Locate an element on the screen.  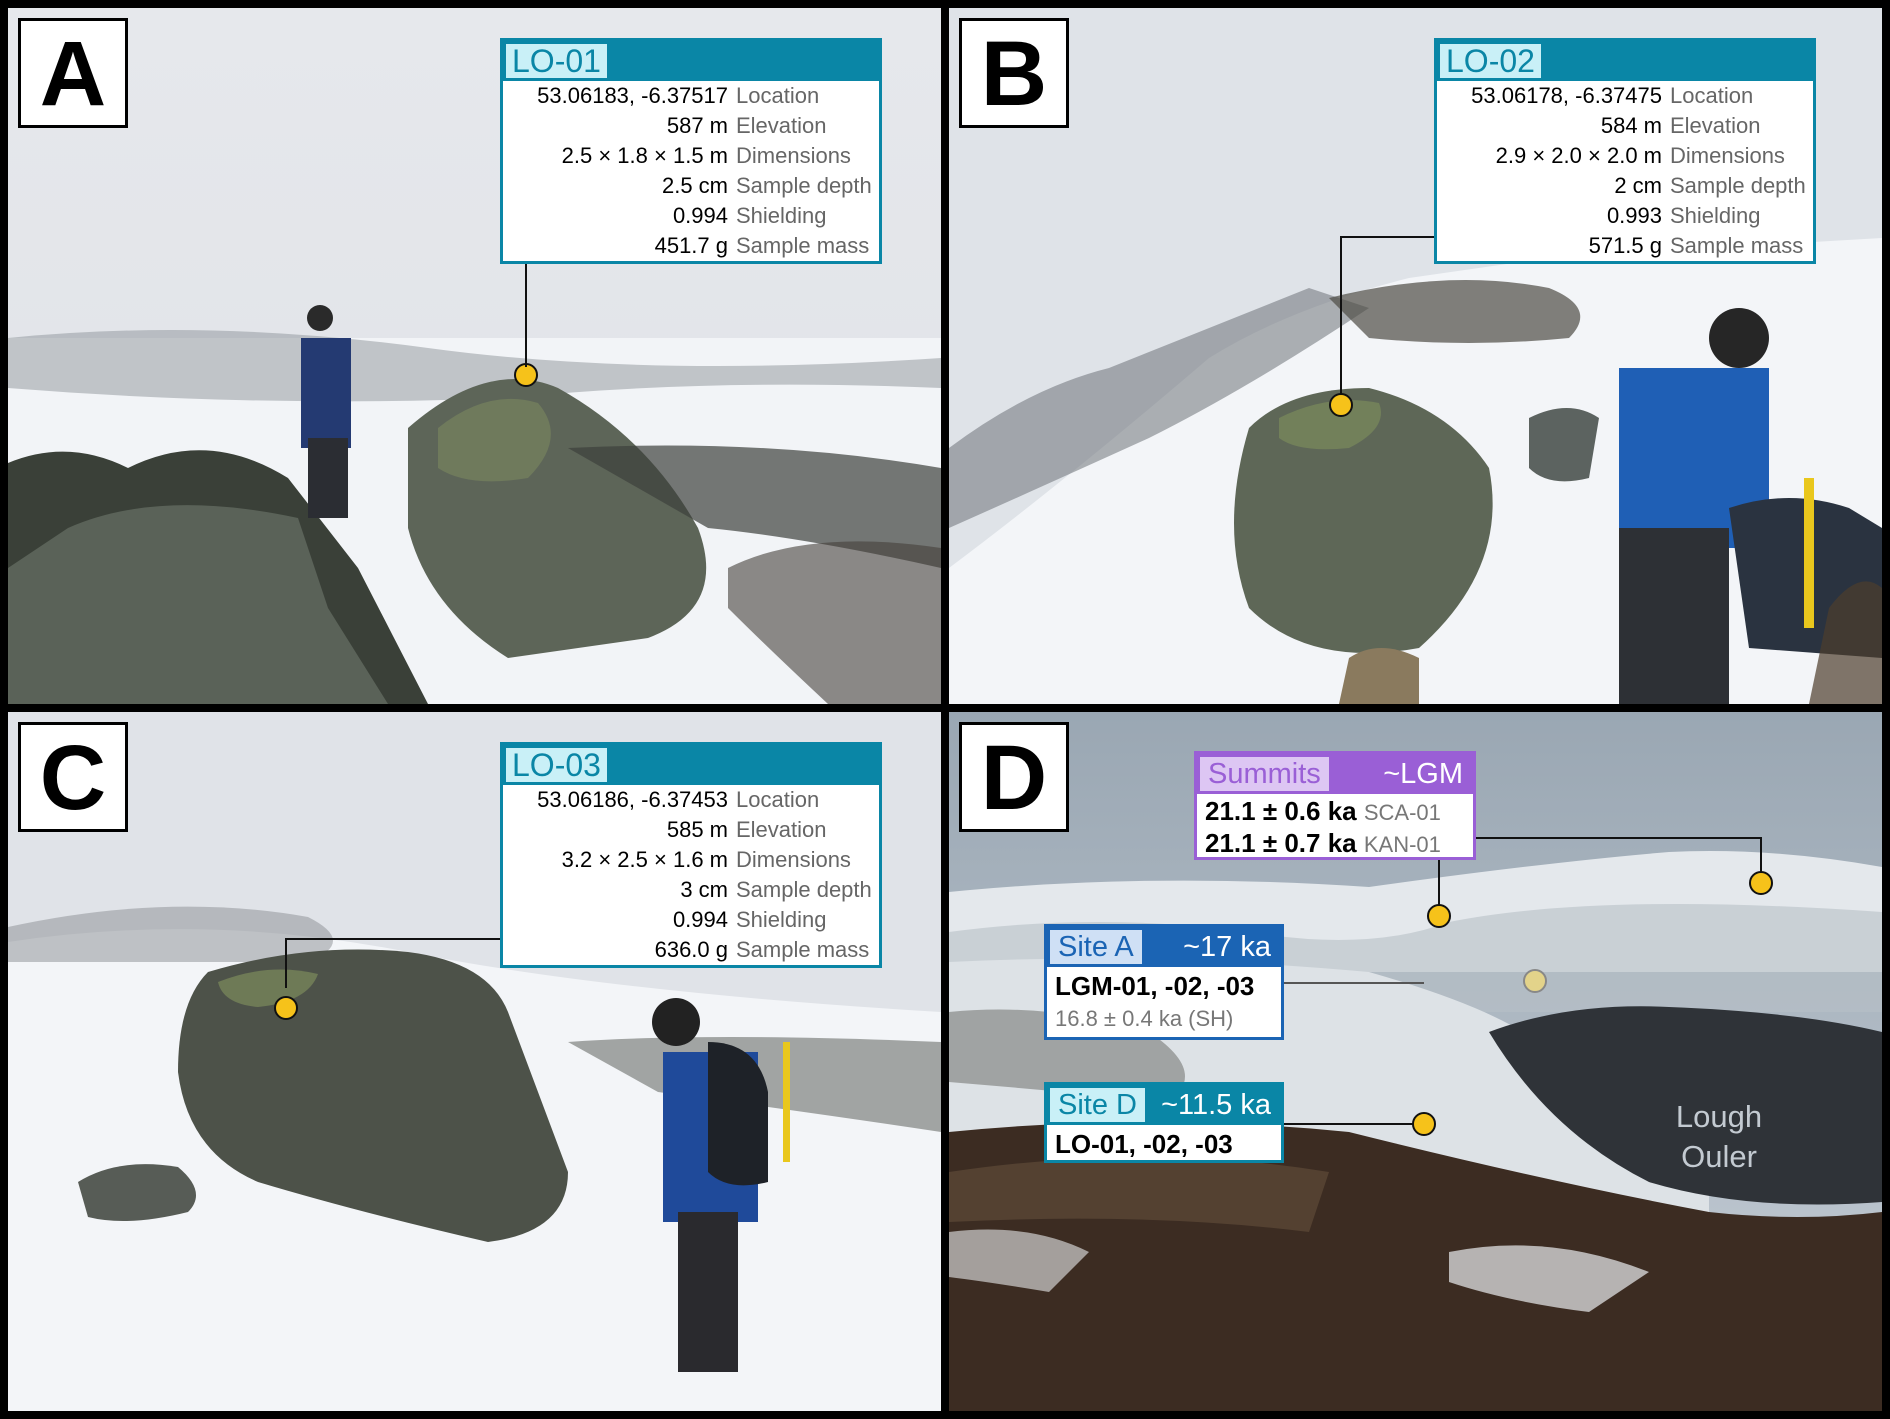
summit-sample-id: SCA-01 is located at coordinates (1402, 812).